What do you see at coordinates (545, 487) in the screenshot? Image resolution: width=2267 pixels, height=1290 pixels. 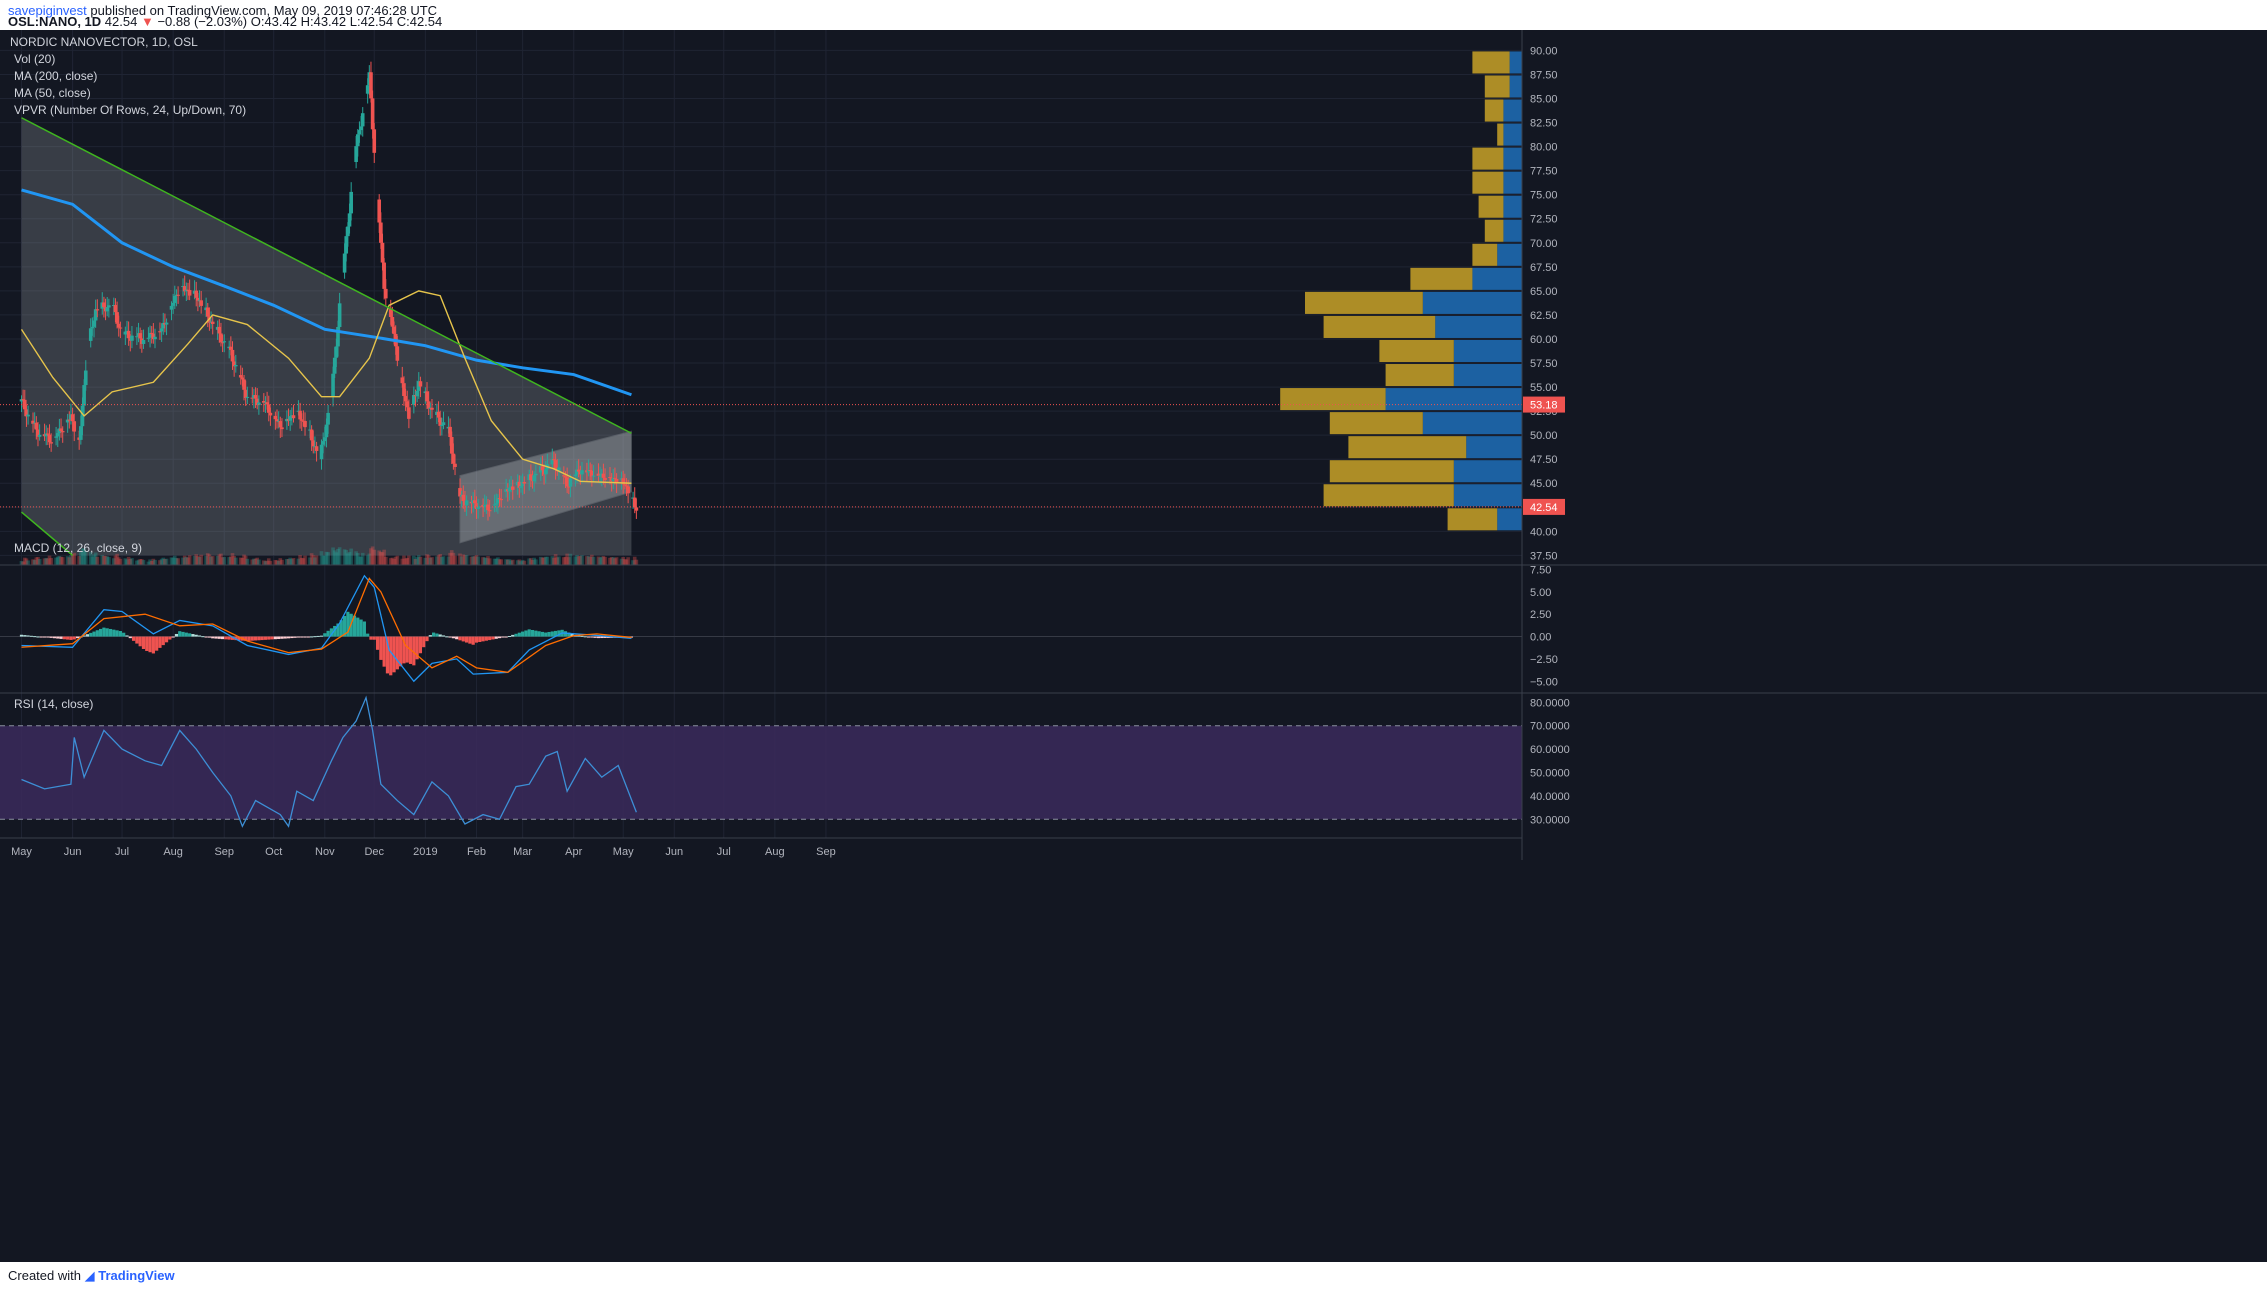 I see `channel-fill` at bounding box center [545, 487].